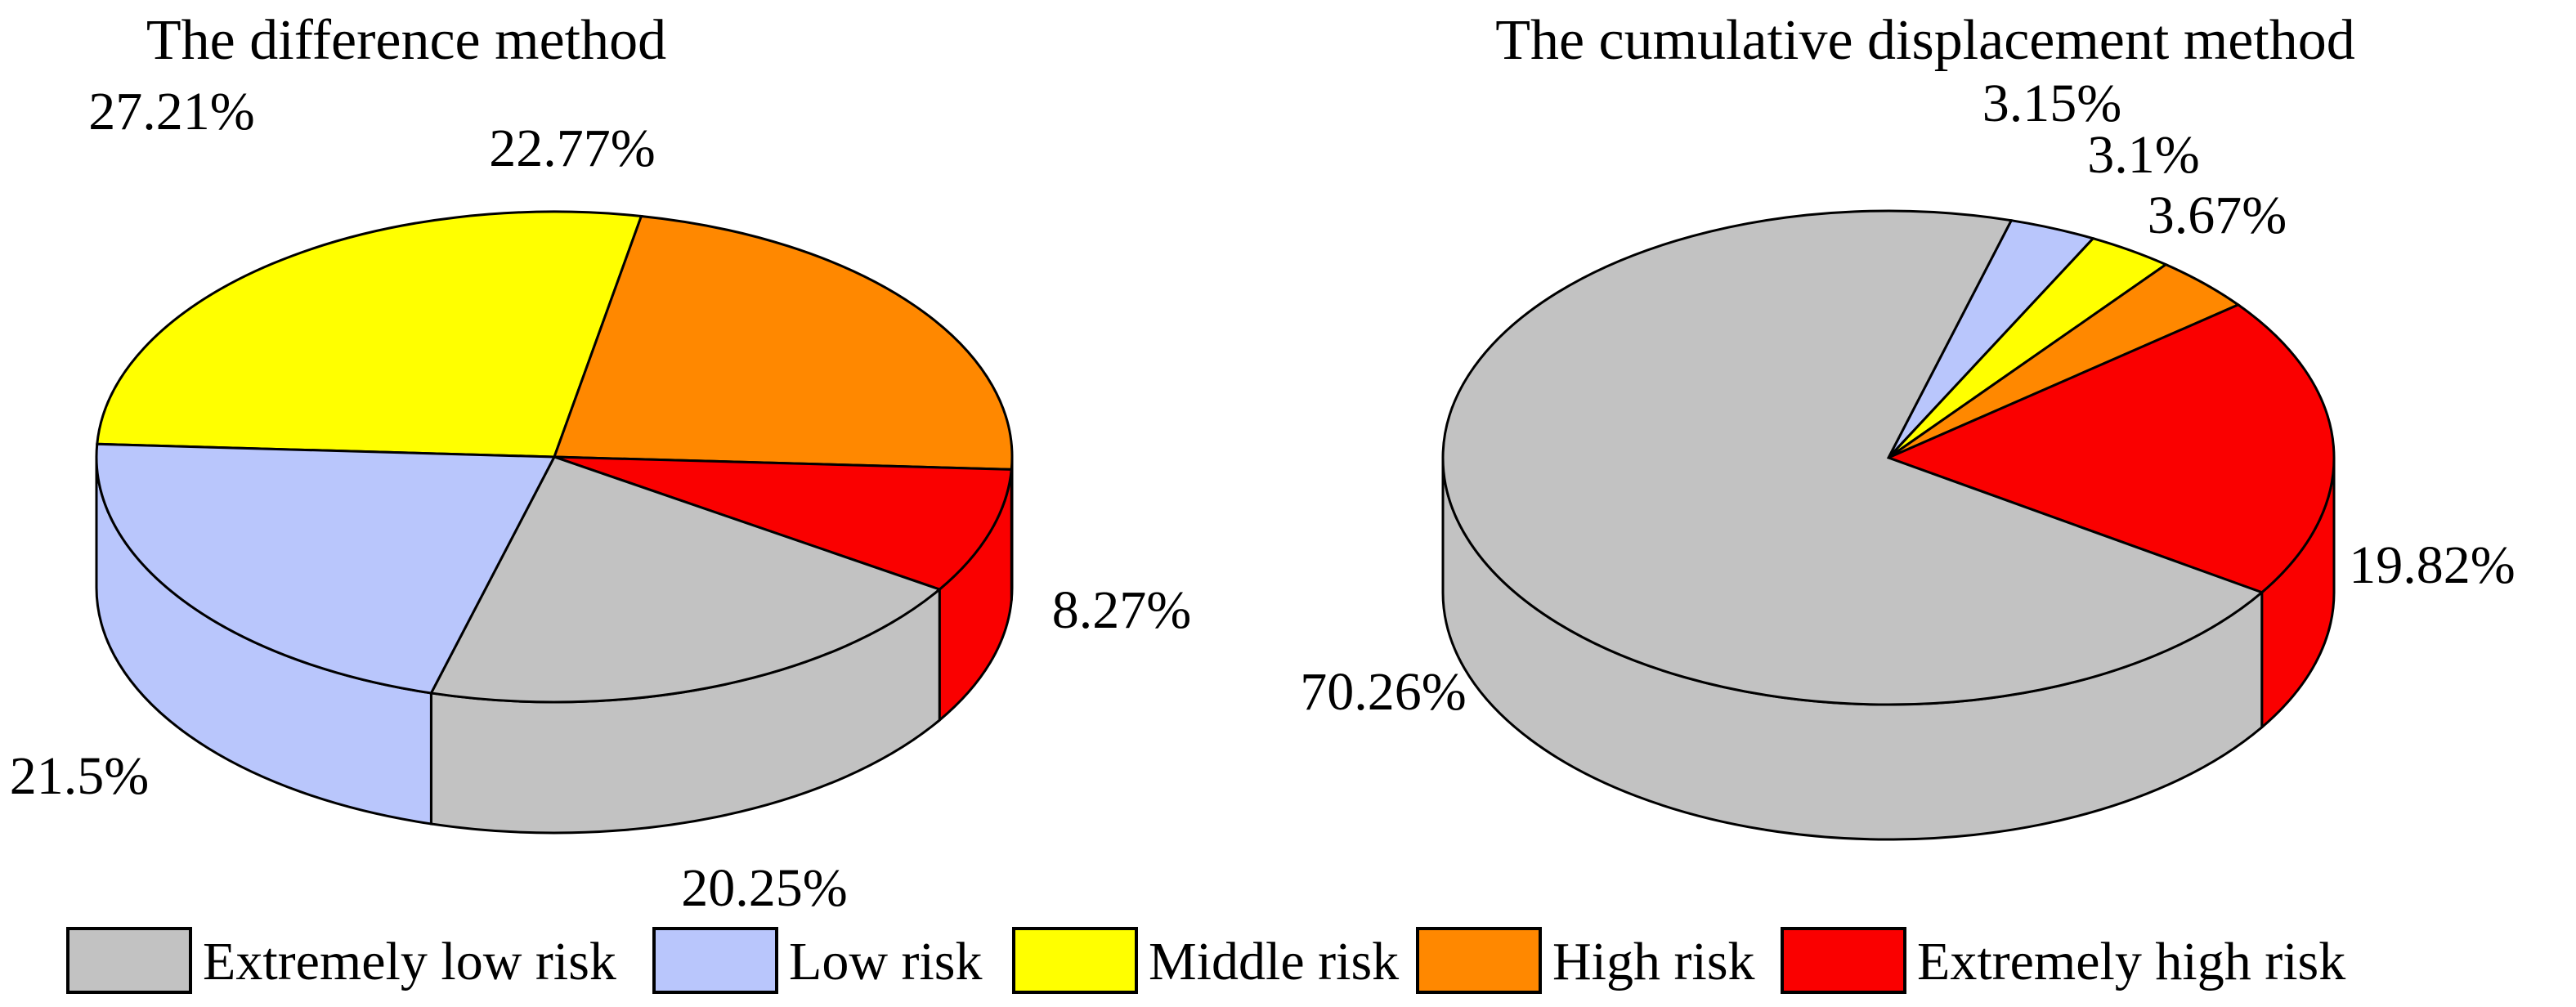 This screenshot has height=1007, width=2576. I want to click on slice-label-low-risk-right: 3.15%, so click(2051, 103).